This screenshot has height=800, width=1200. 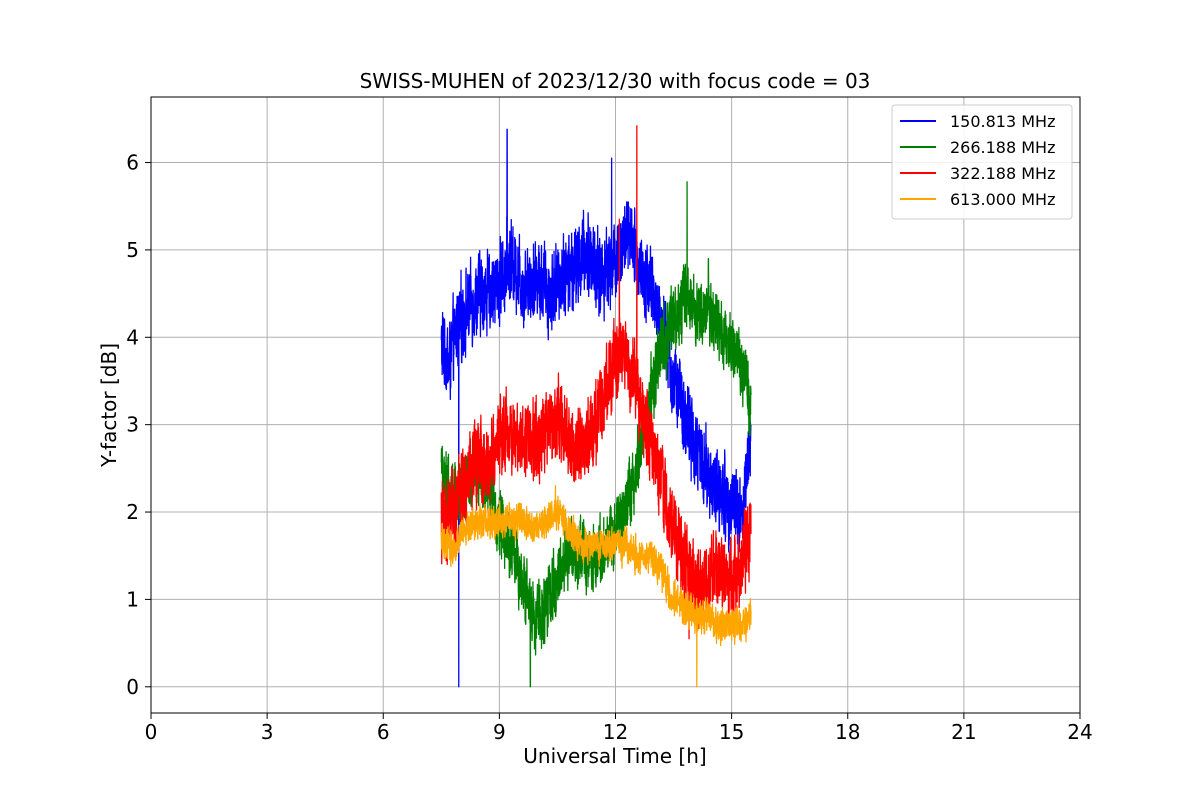 I want to click on legend-label: 322.188 MHz, so click(x=1002, y=173).